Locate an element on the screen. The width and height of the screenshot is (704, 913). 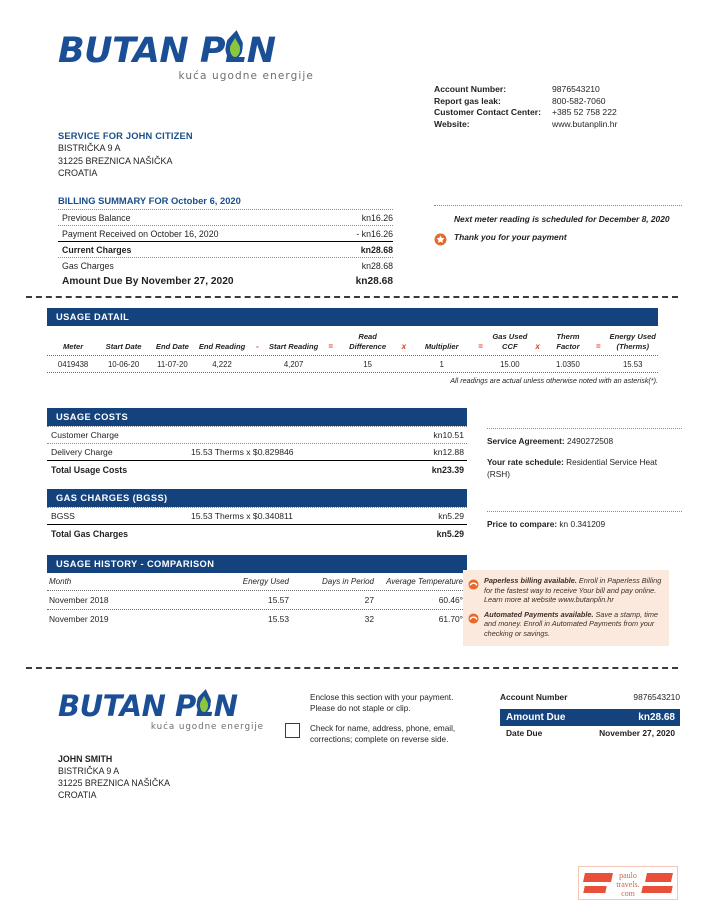
divider is located at coordinates (584, 428).